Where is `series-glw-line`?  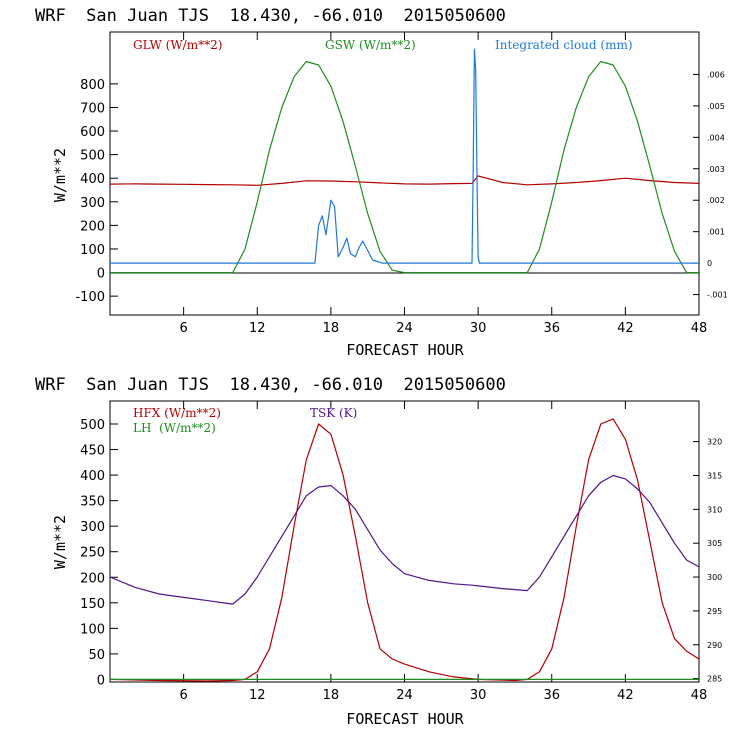 series-glw-line is located at coordinates (404, 180).